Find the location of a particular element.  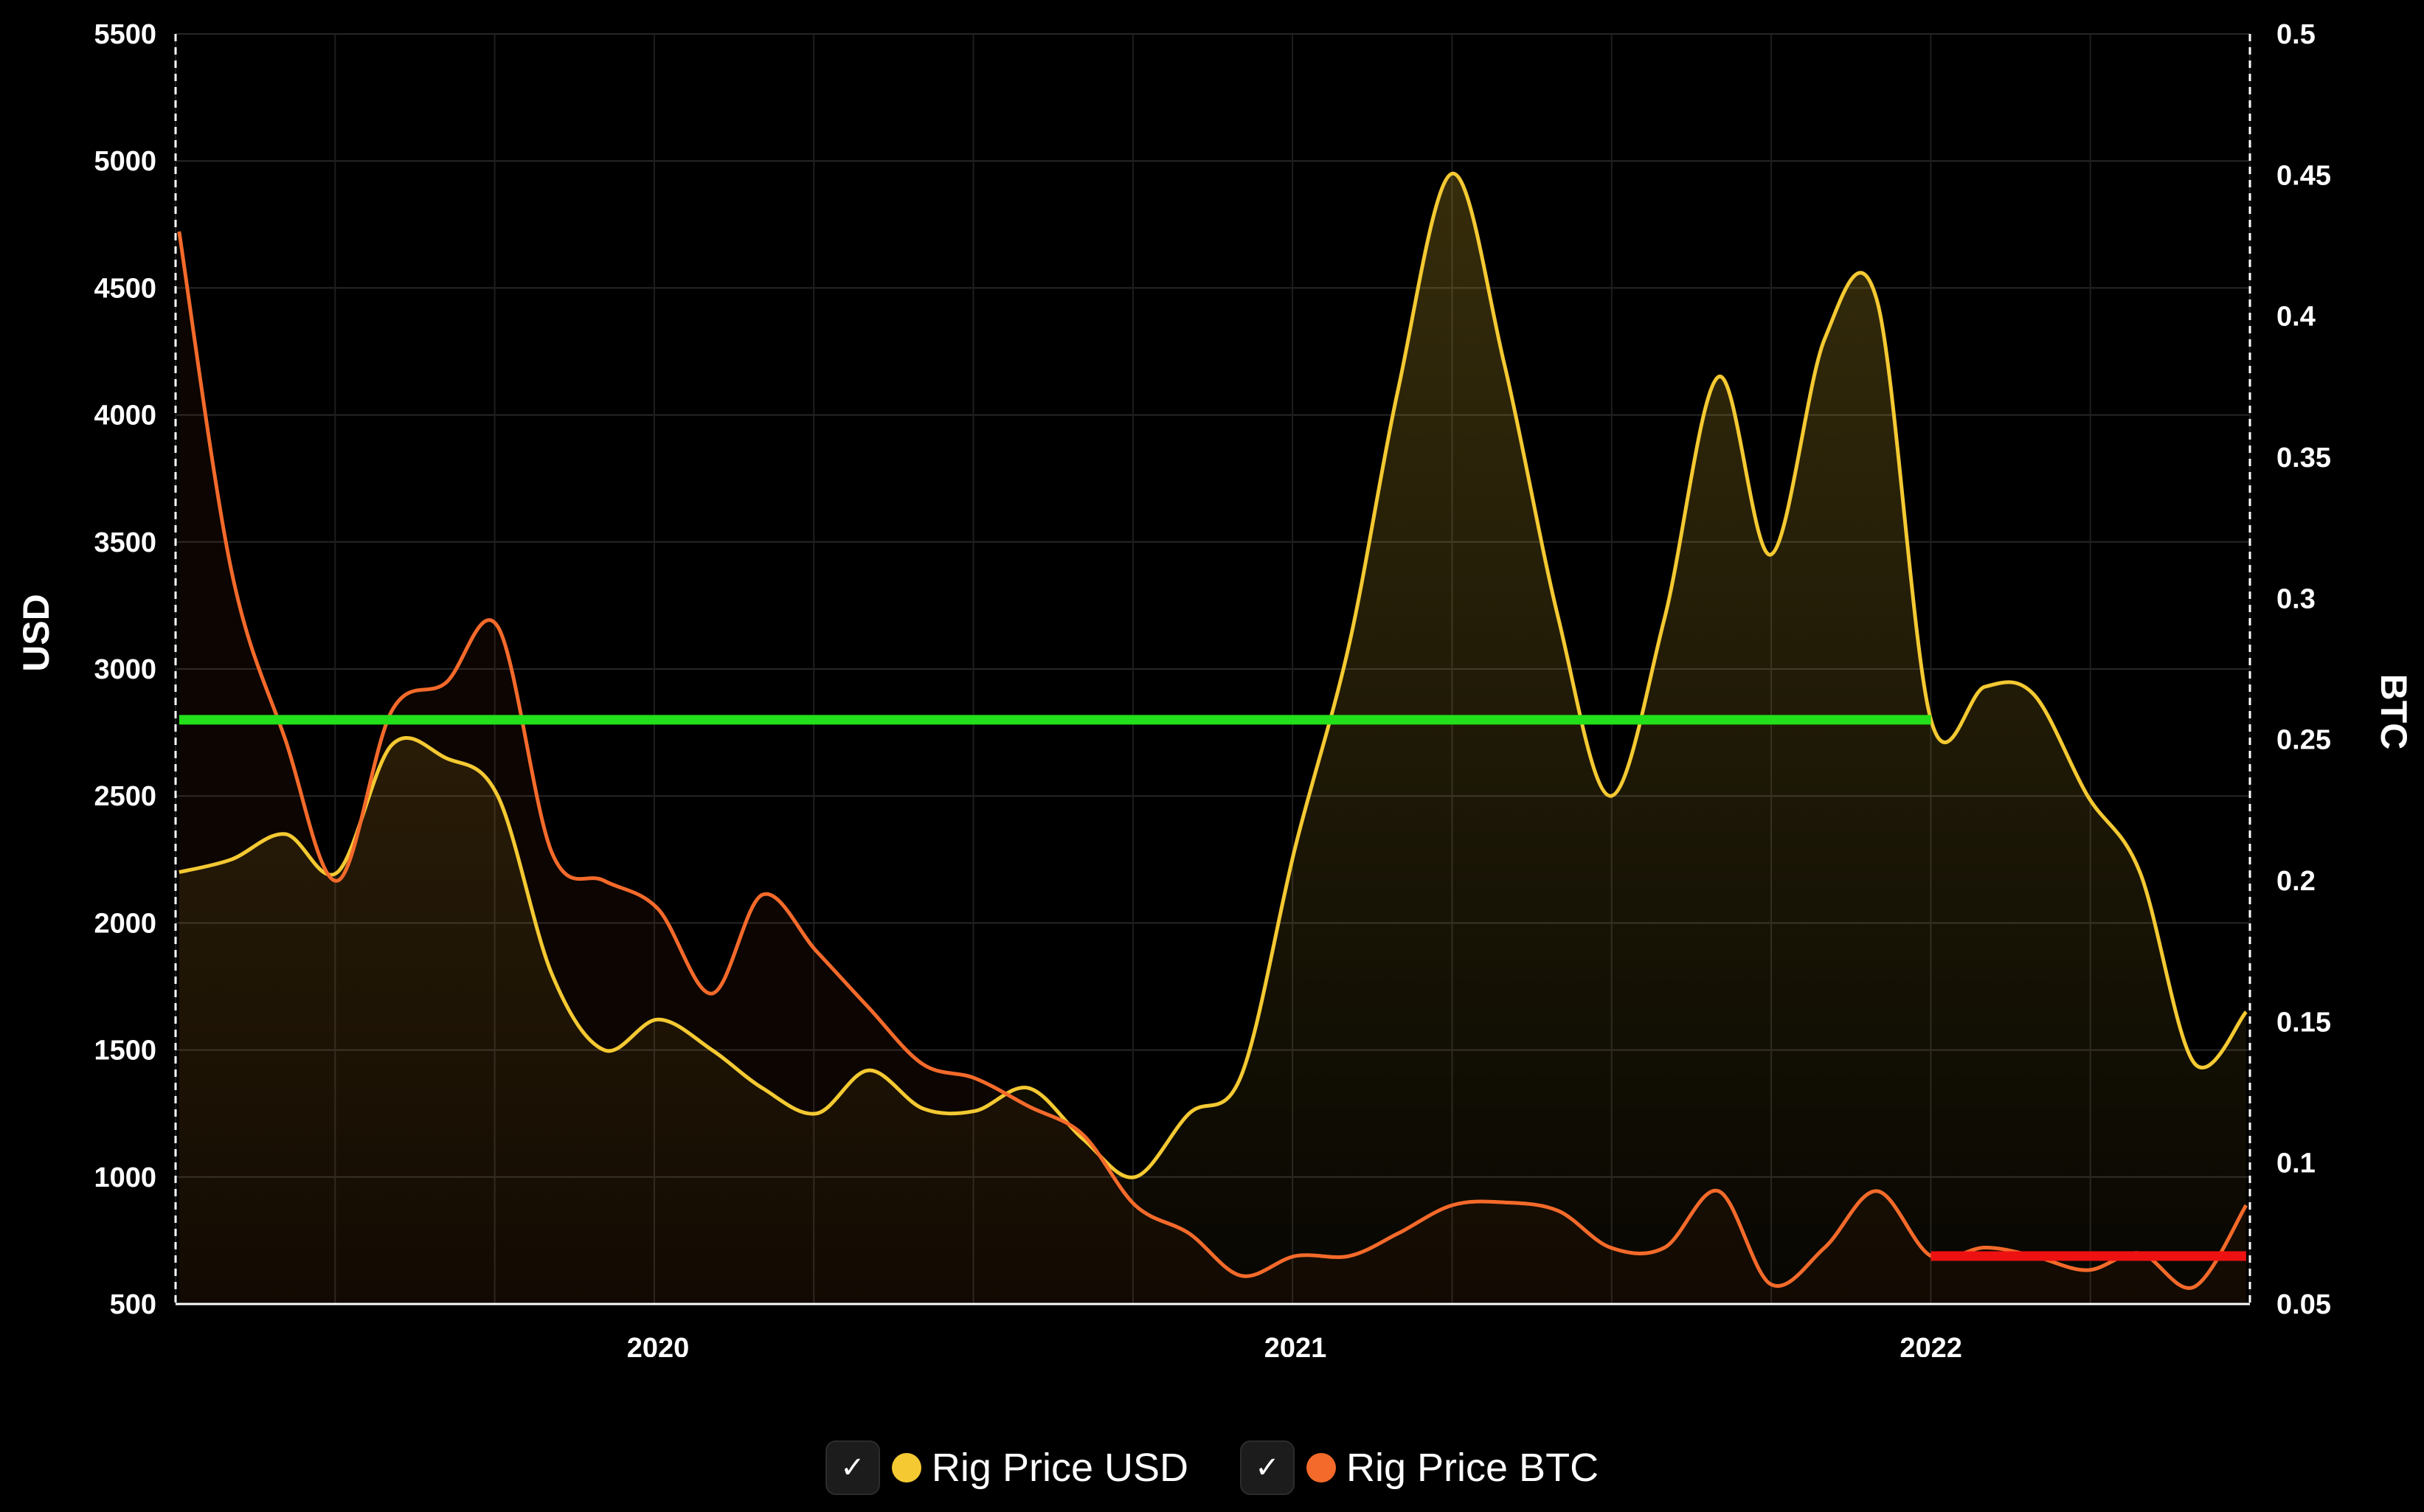

legend: ✓ Rig Price USD ✓ Rig Price BTC is located at coordinates (1212, 1468).